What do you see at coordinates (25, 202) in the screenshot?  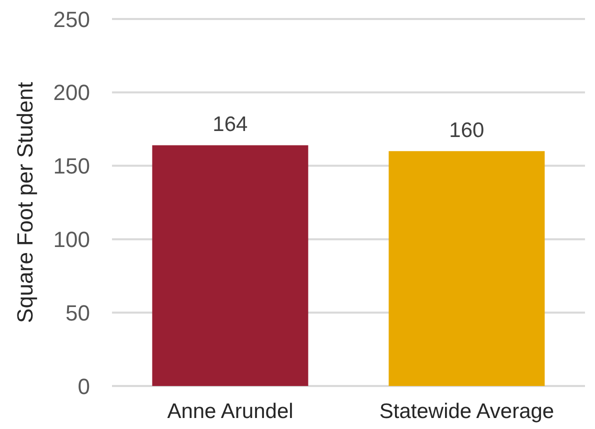 I see `y-axis-title: Square Foot per Student` at bounding box center [25, 202].